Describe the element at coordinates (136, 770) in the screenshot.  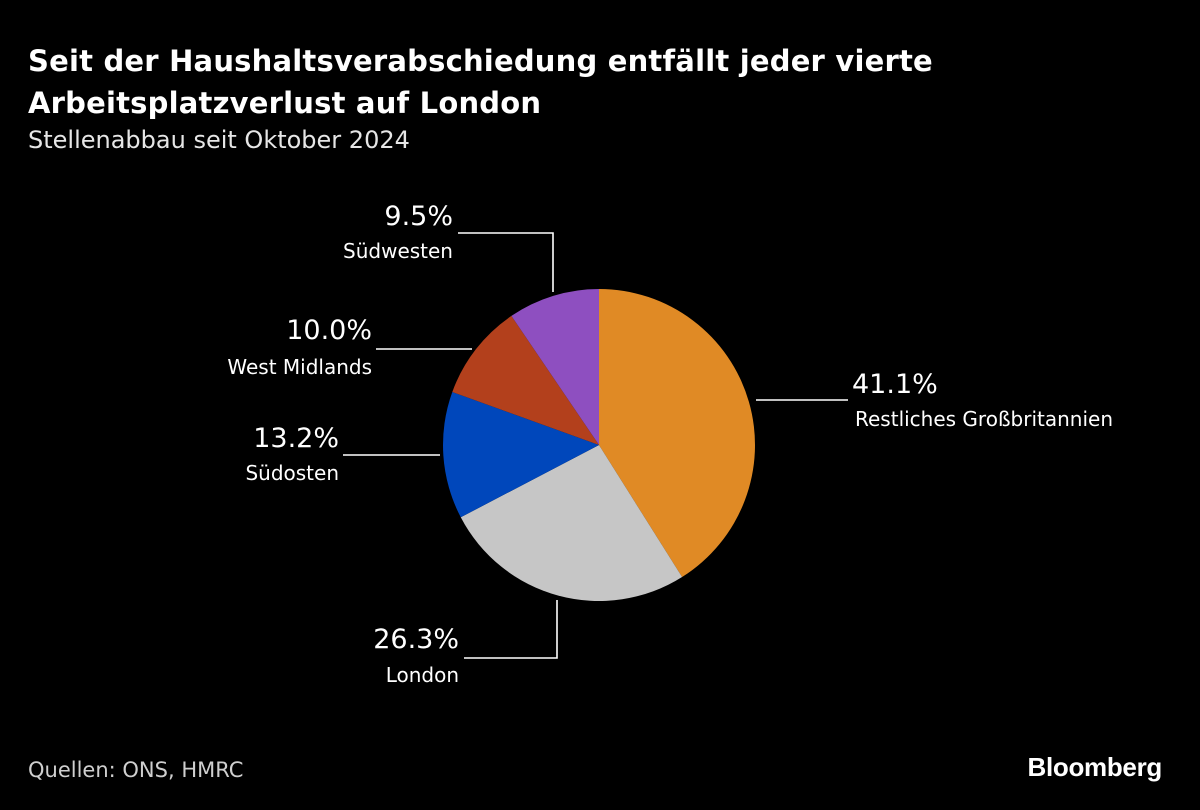
I see `source-note: Quellen: ONS, HMRC` at that location.